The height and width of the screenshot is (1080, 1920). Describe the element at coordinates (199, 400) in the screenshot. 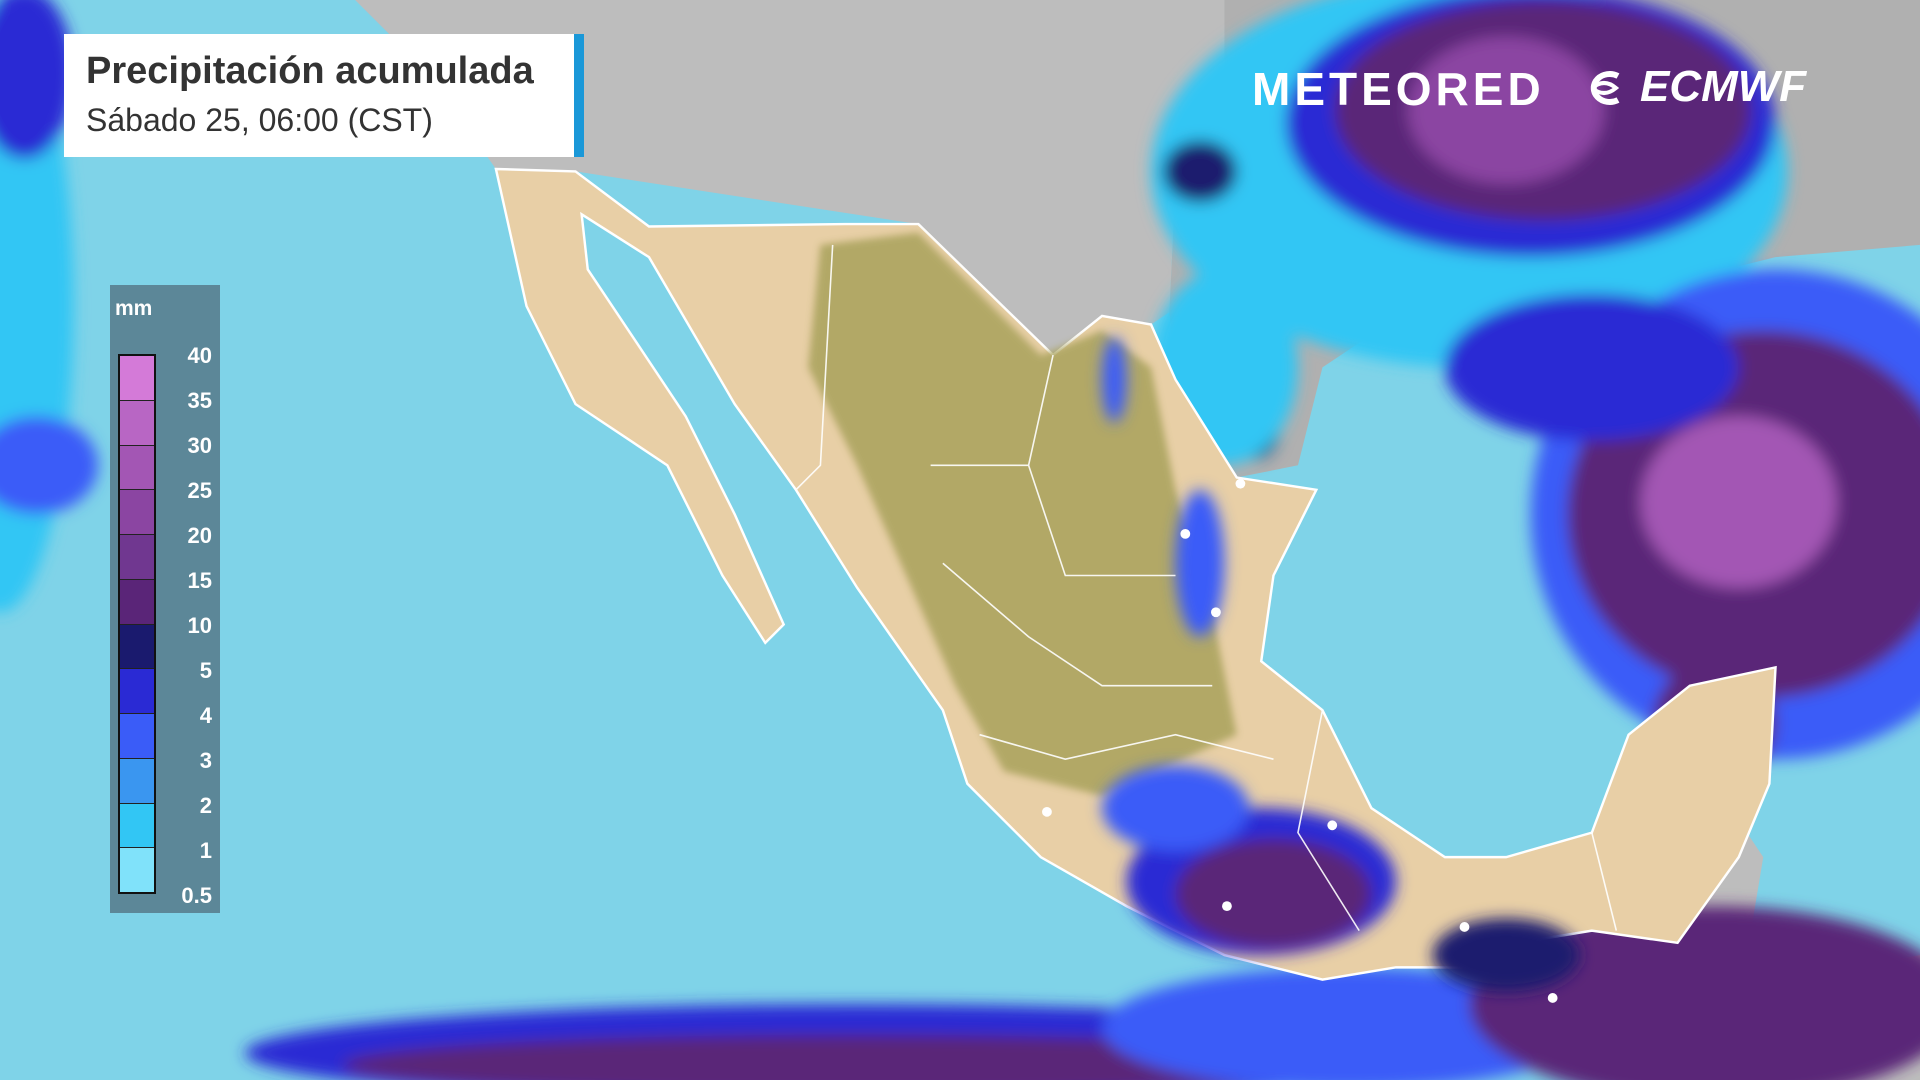

I see `legend-tick: 35` at that location.